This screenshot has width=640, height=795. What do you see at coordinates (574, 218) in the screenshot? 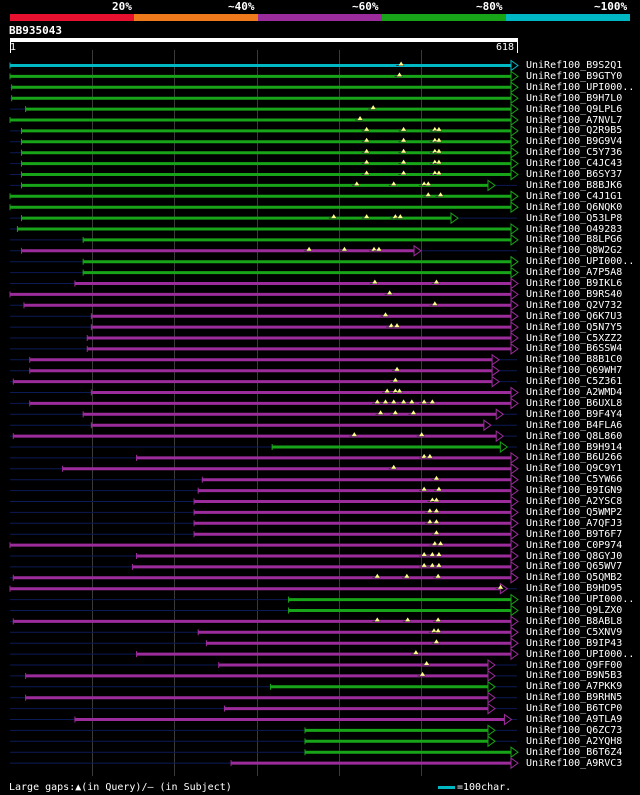
I see `hit-label: UniRef100_Q53LP8` at bounding box center [574, 218].